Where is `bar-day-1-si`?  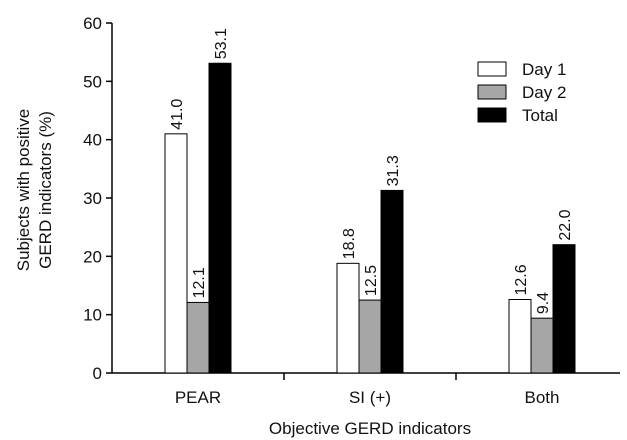 bar-day-1-si is located at coordinates (348, 318).